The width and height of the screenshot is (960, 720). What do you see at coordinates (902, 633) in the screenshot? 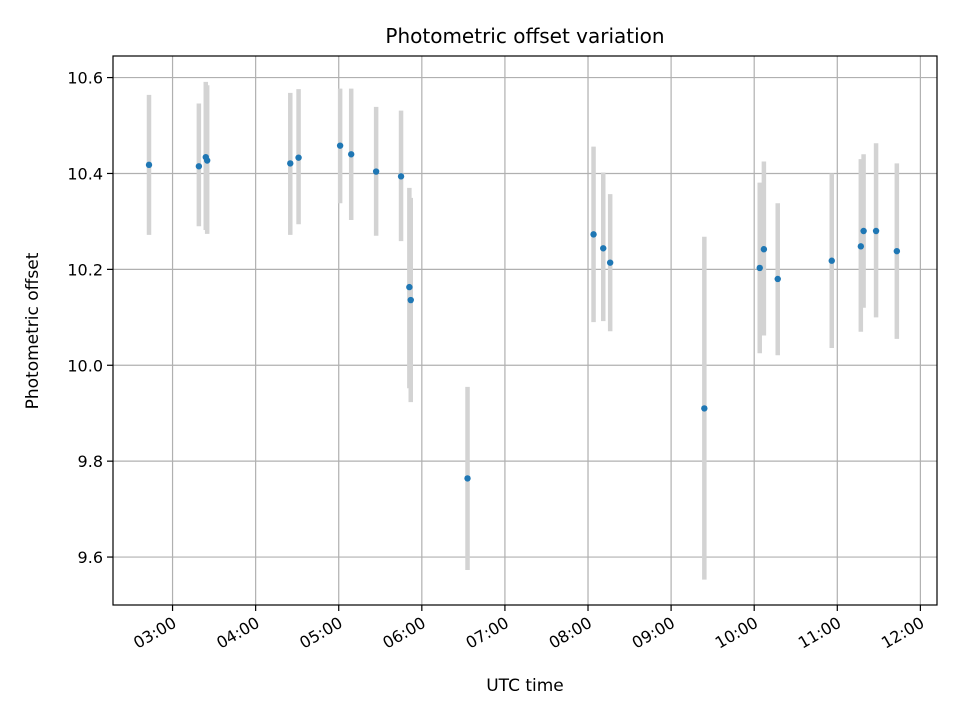
I see `x-tick-label: 12:00` at bounding box center [902, 633].